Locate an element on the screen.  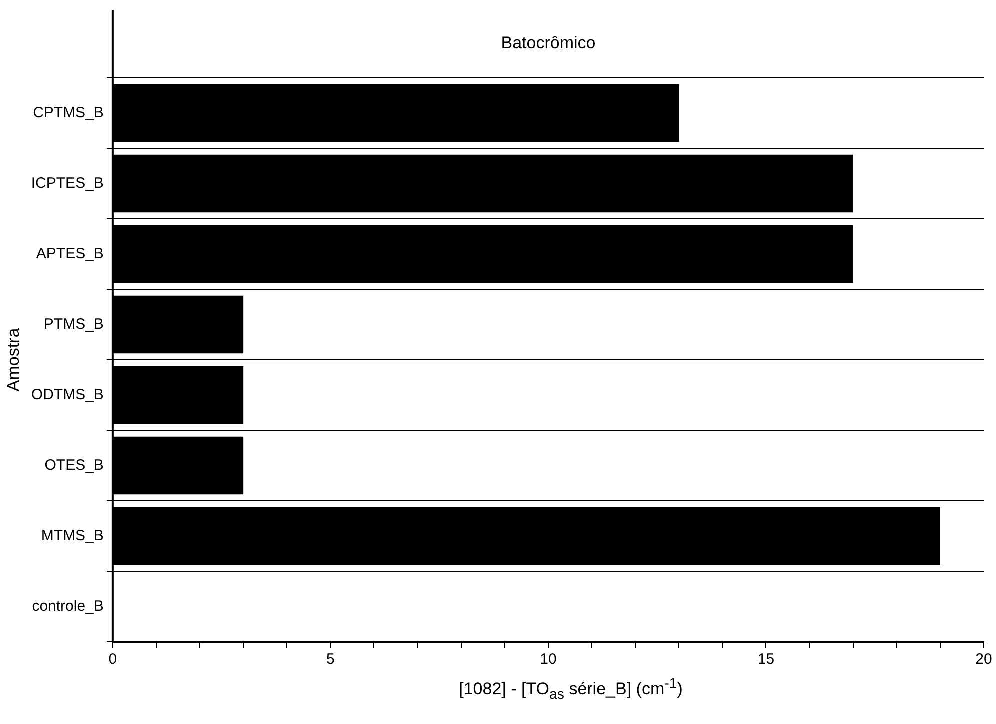
y-tick-label: MTMS_B is located at coordinates (72, 535).